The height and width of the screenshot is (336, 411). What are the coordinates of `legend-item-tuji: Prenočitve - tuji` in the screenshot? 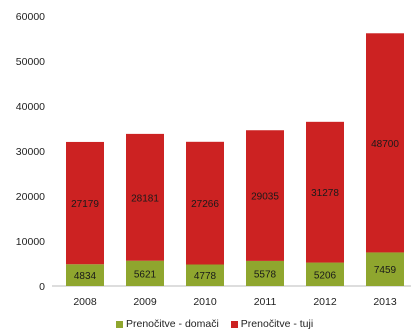 It's located at (272, 324).